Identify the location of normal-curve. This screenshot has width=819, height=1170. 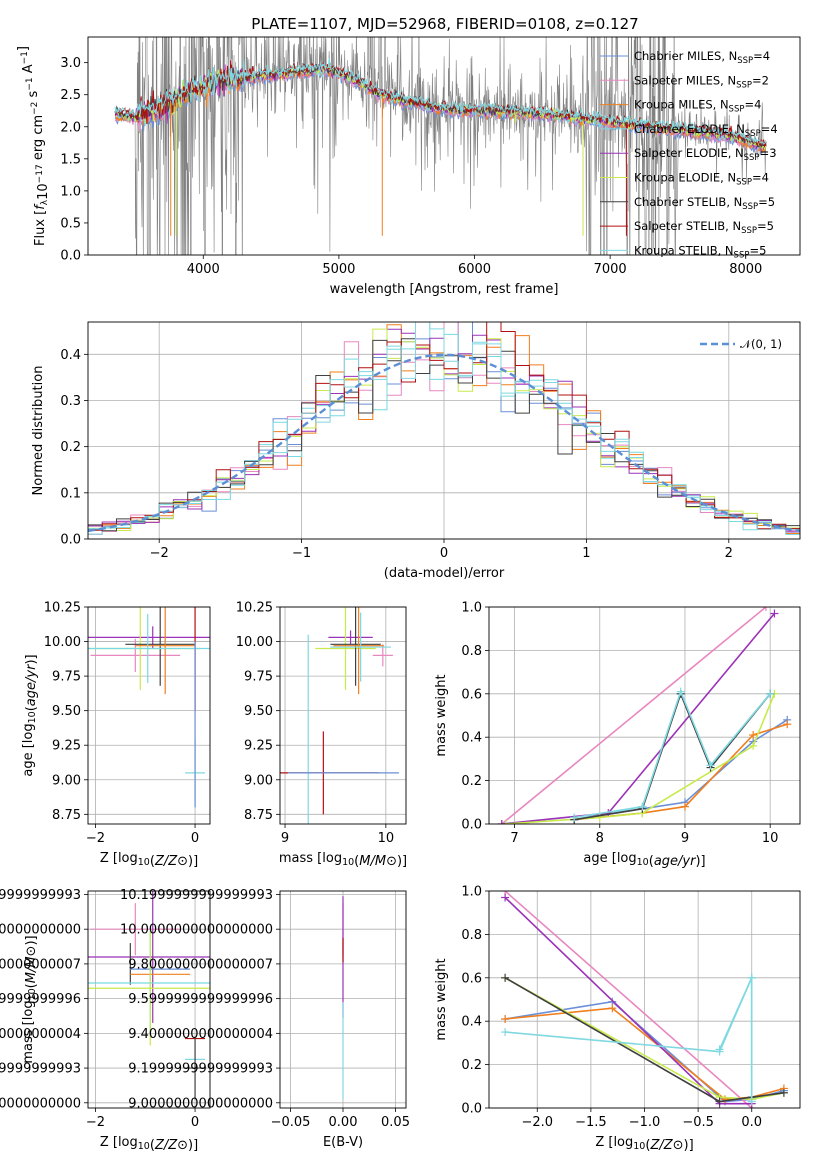
(444, 443).